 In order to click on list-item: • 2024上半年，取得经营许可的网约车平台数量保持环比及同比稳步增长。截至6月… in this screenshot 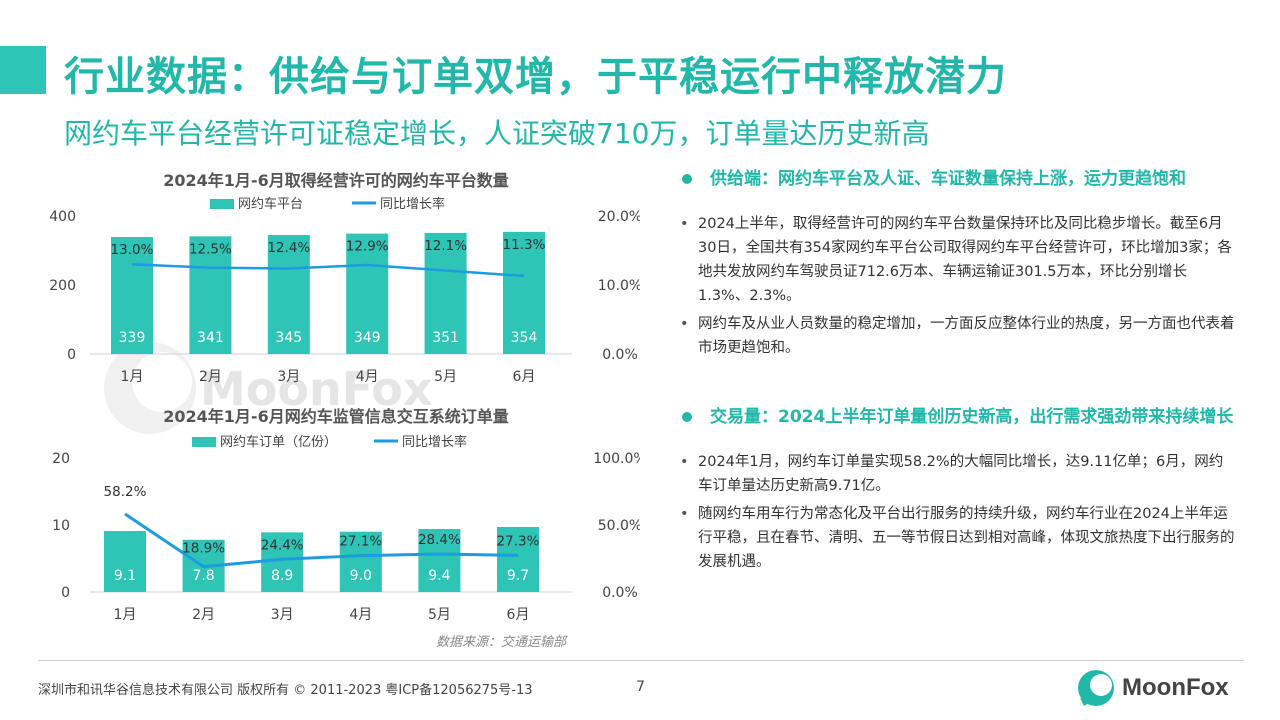, I will do `click(956, 260)`.